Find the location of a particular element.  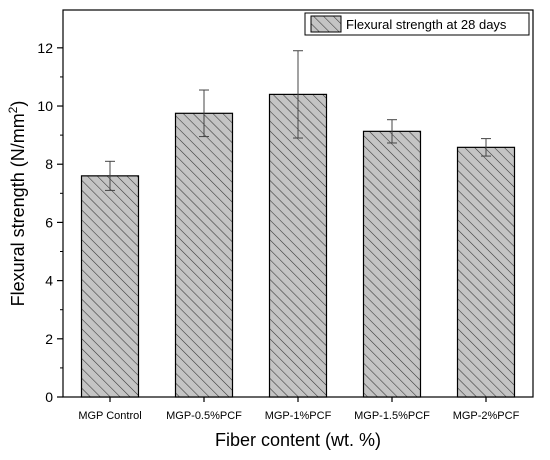

y-axis-title-main: Flexural strength (N/mm is located at coordinates (18, 209).